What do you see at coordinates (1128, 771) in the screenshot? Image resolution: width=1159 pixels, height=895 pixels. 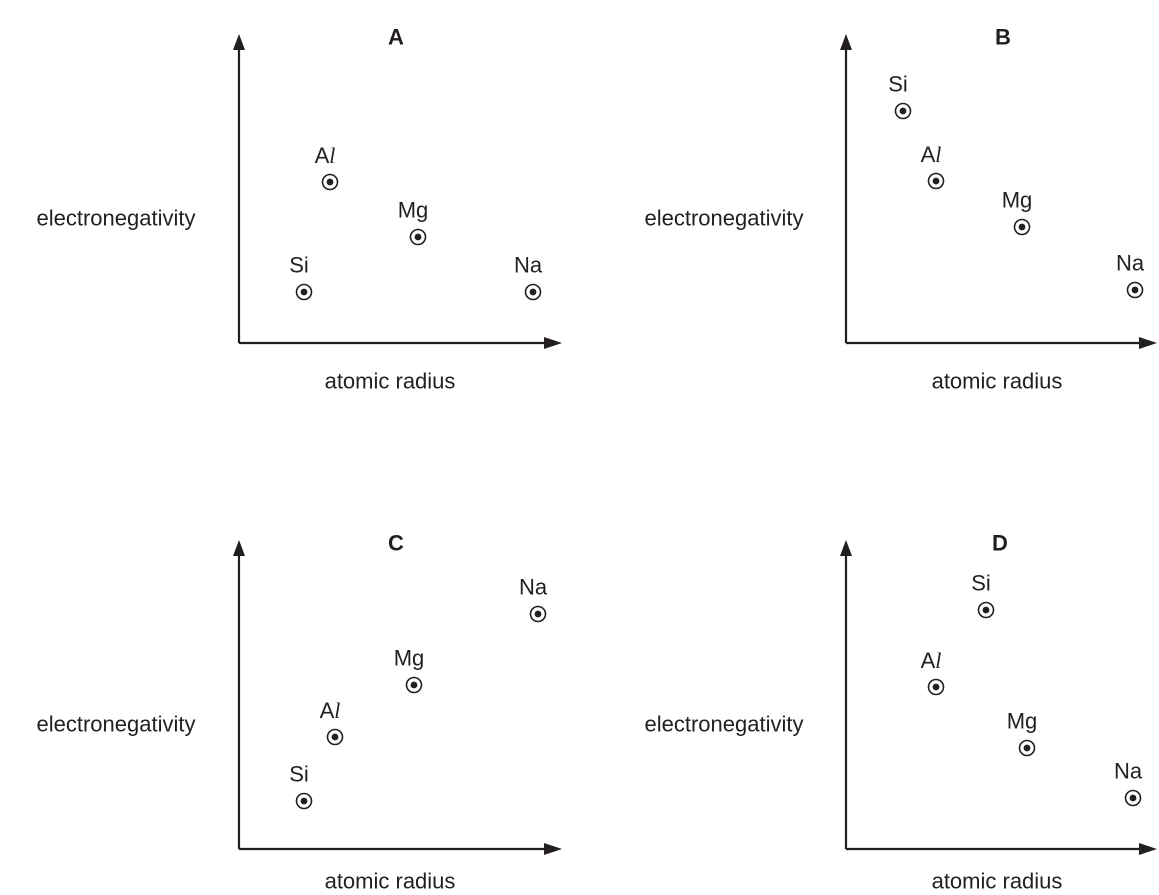 I see `point-label-na-d: Na` at bounding box center [1128, 771].